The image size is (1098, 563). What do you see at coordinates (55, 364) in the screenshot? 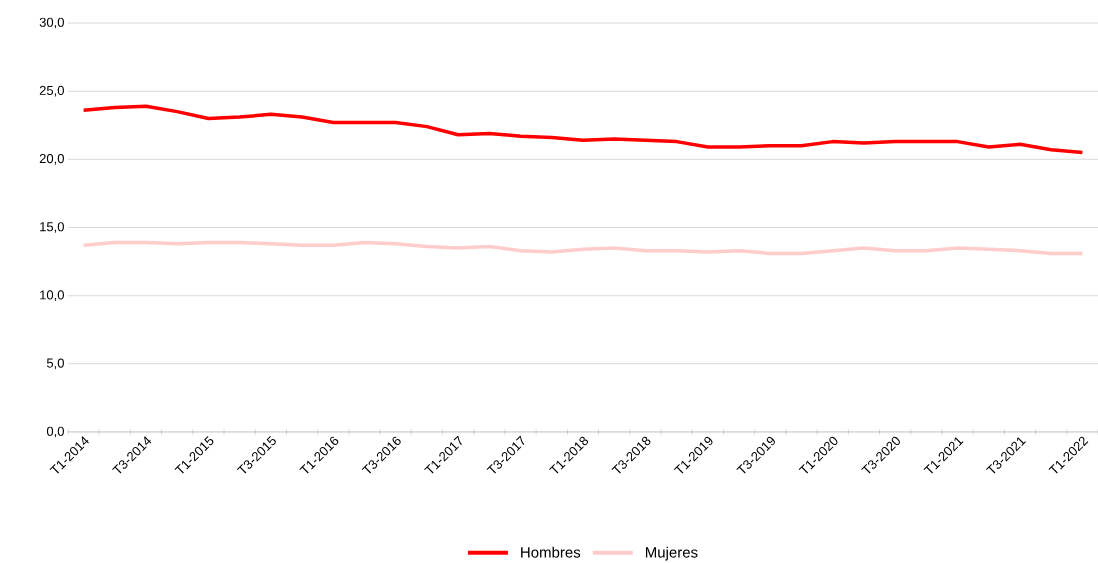
I see `y-tick-label: 5,0` at bounding box center [55, 364].